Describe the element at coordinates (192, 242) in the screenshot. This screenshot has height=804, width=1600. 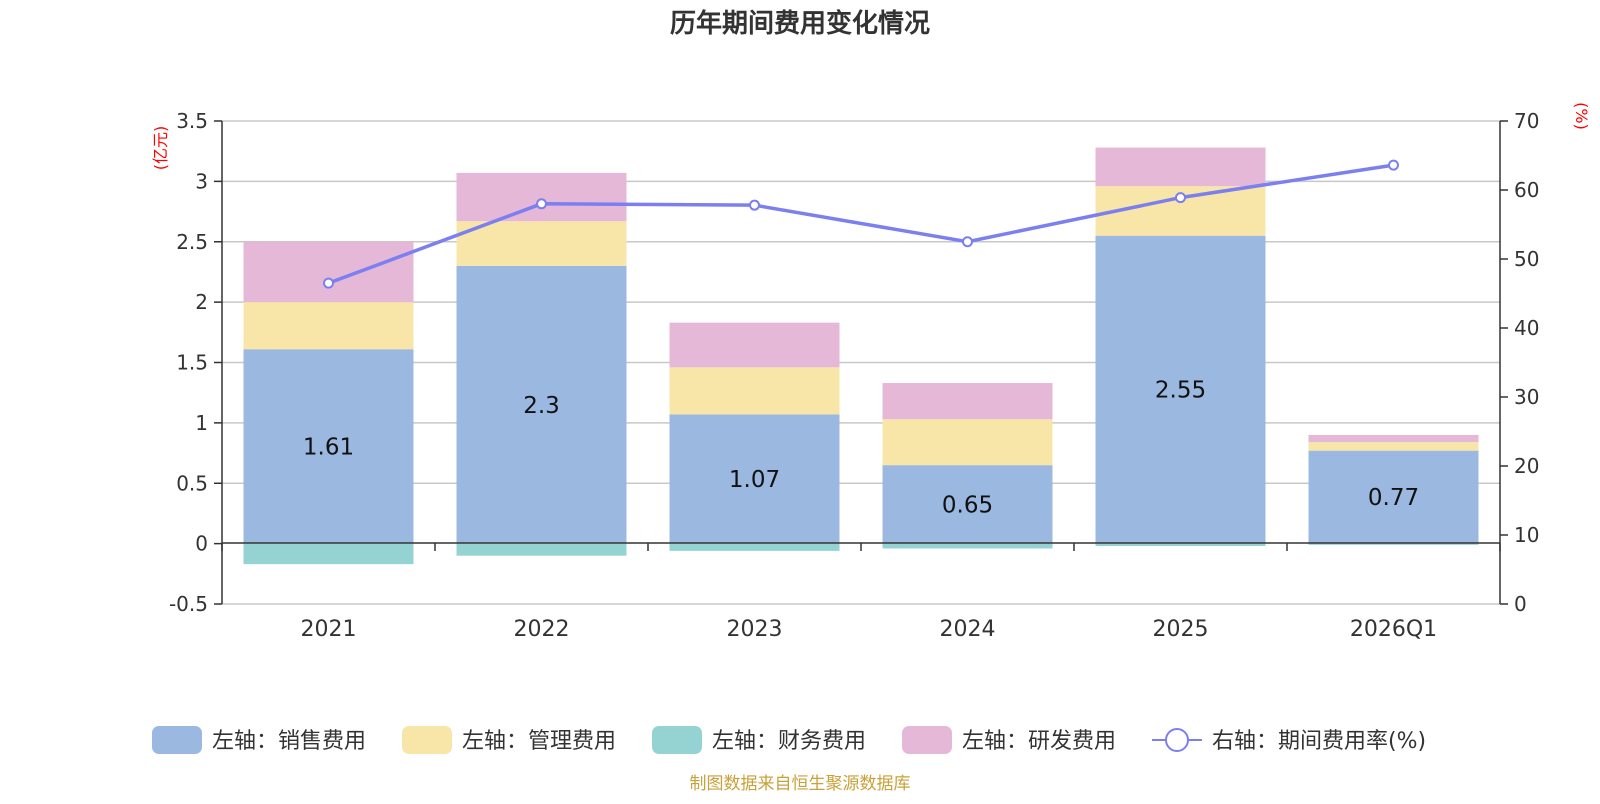
I see `left-axis-tick-label: 2.5` at that location.